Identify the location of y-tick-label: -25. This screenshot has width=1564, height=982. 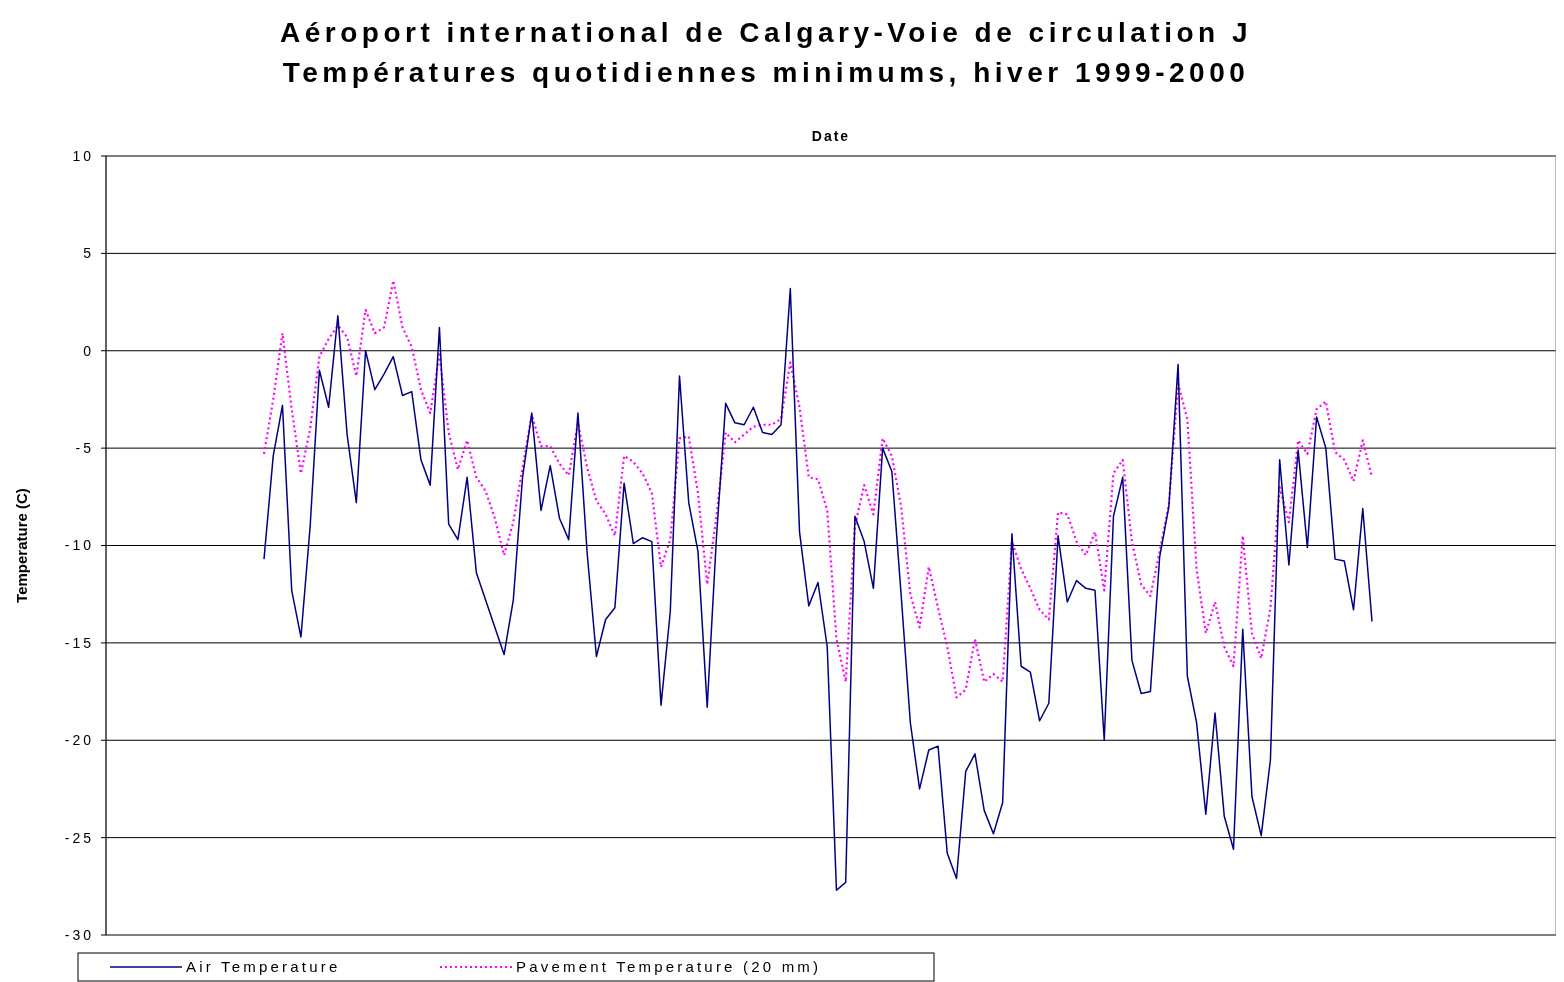
(79, 837).